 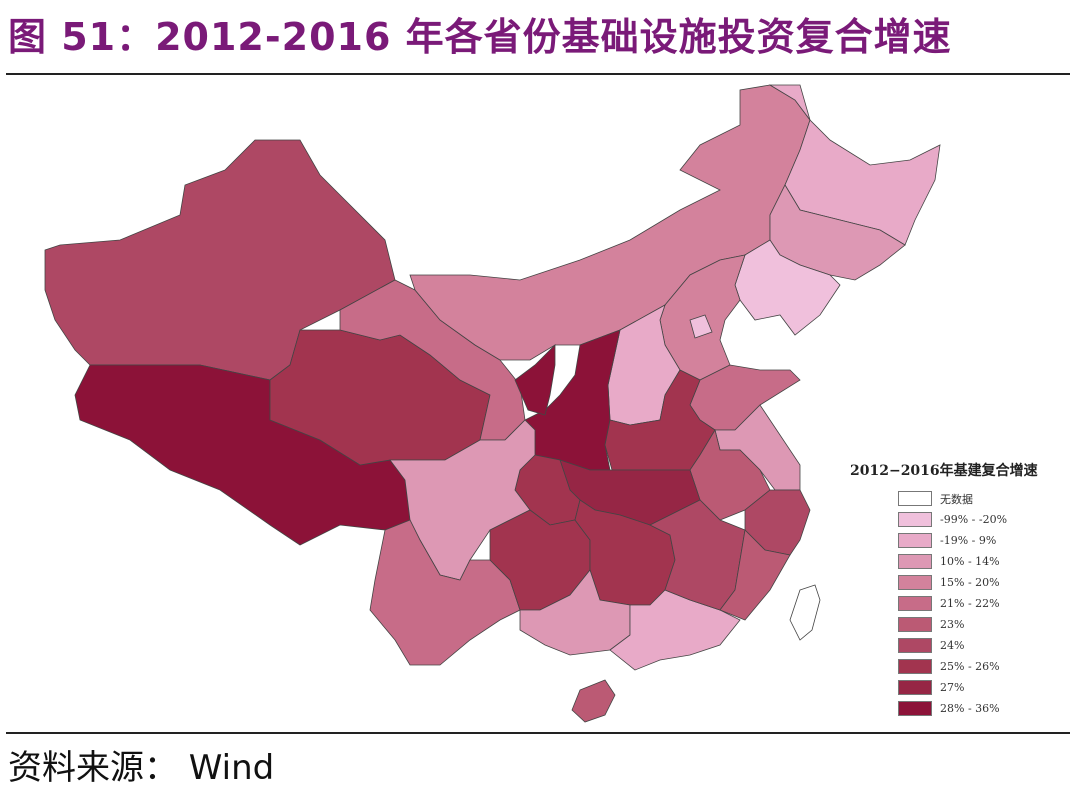 I want to click on source-note: 资料来源： Wind, so click(x=141, y=768).